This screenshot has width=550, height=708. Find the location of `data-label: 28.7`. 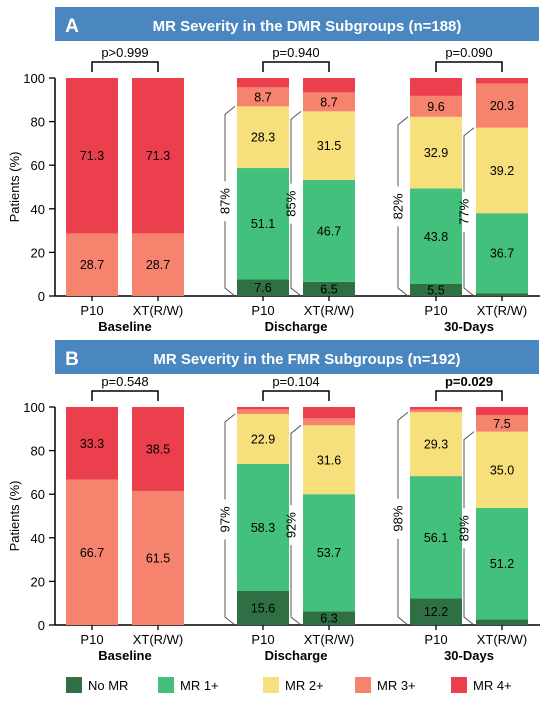

data-label: 28.7 is located at coordinates (158, 265).